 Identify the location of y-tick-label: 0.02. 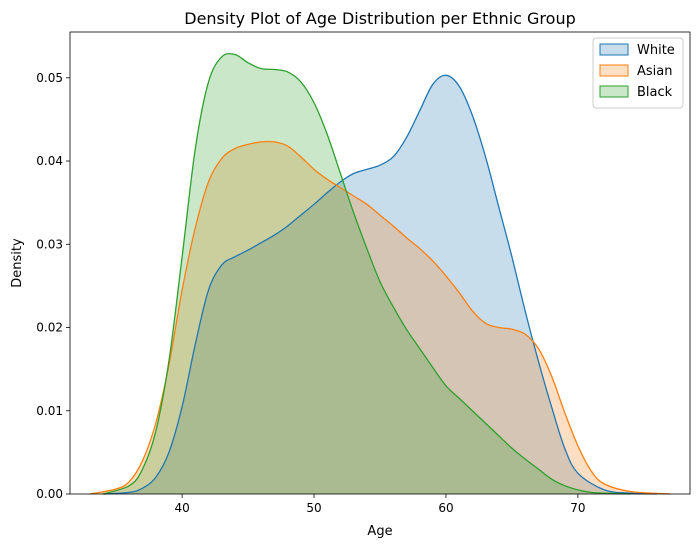
(49, 328).